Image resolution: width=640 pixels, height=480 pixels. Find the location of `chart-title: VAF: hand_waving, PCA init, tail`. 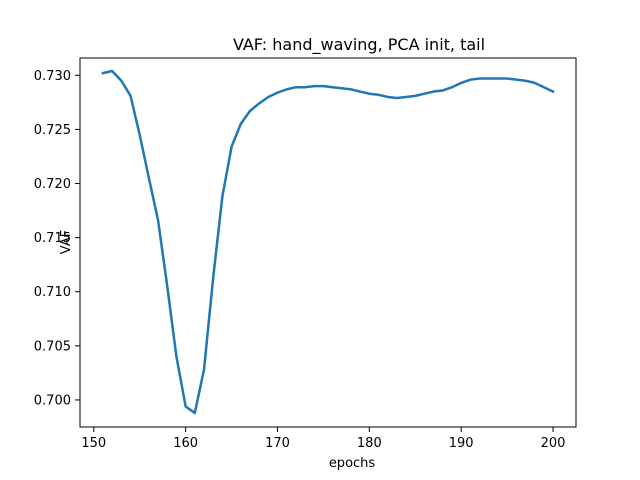

chart-title: VAF: hand_waving, PCA init, tail is located at coordinates (359, 45).